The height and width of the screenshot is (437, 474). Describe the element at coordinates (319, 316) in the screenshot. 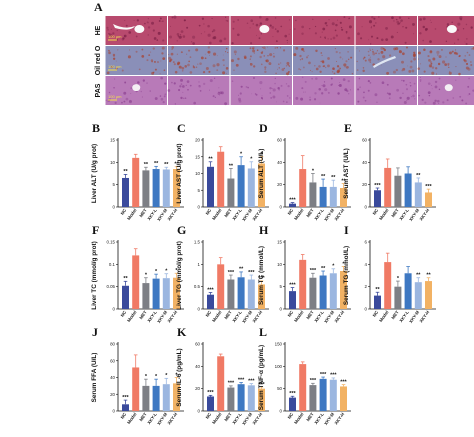

I see `x-tick-label: XKY-L` at that location.